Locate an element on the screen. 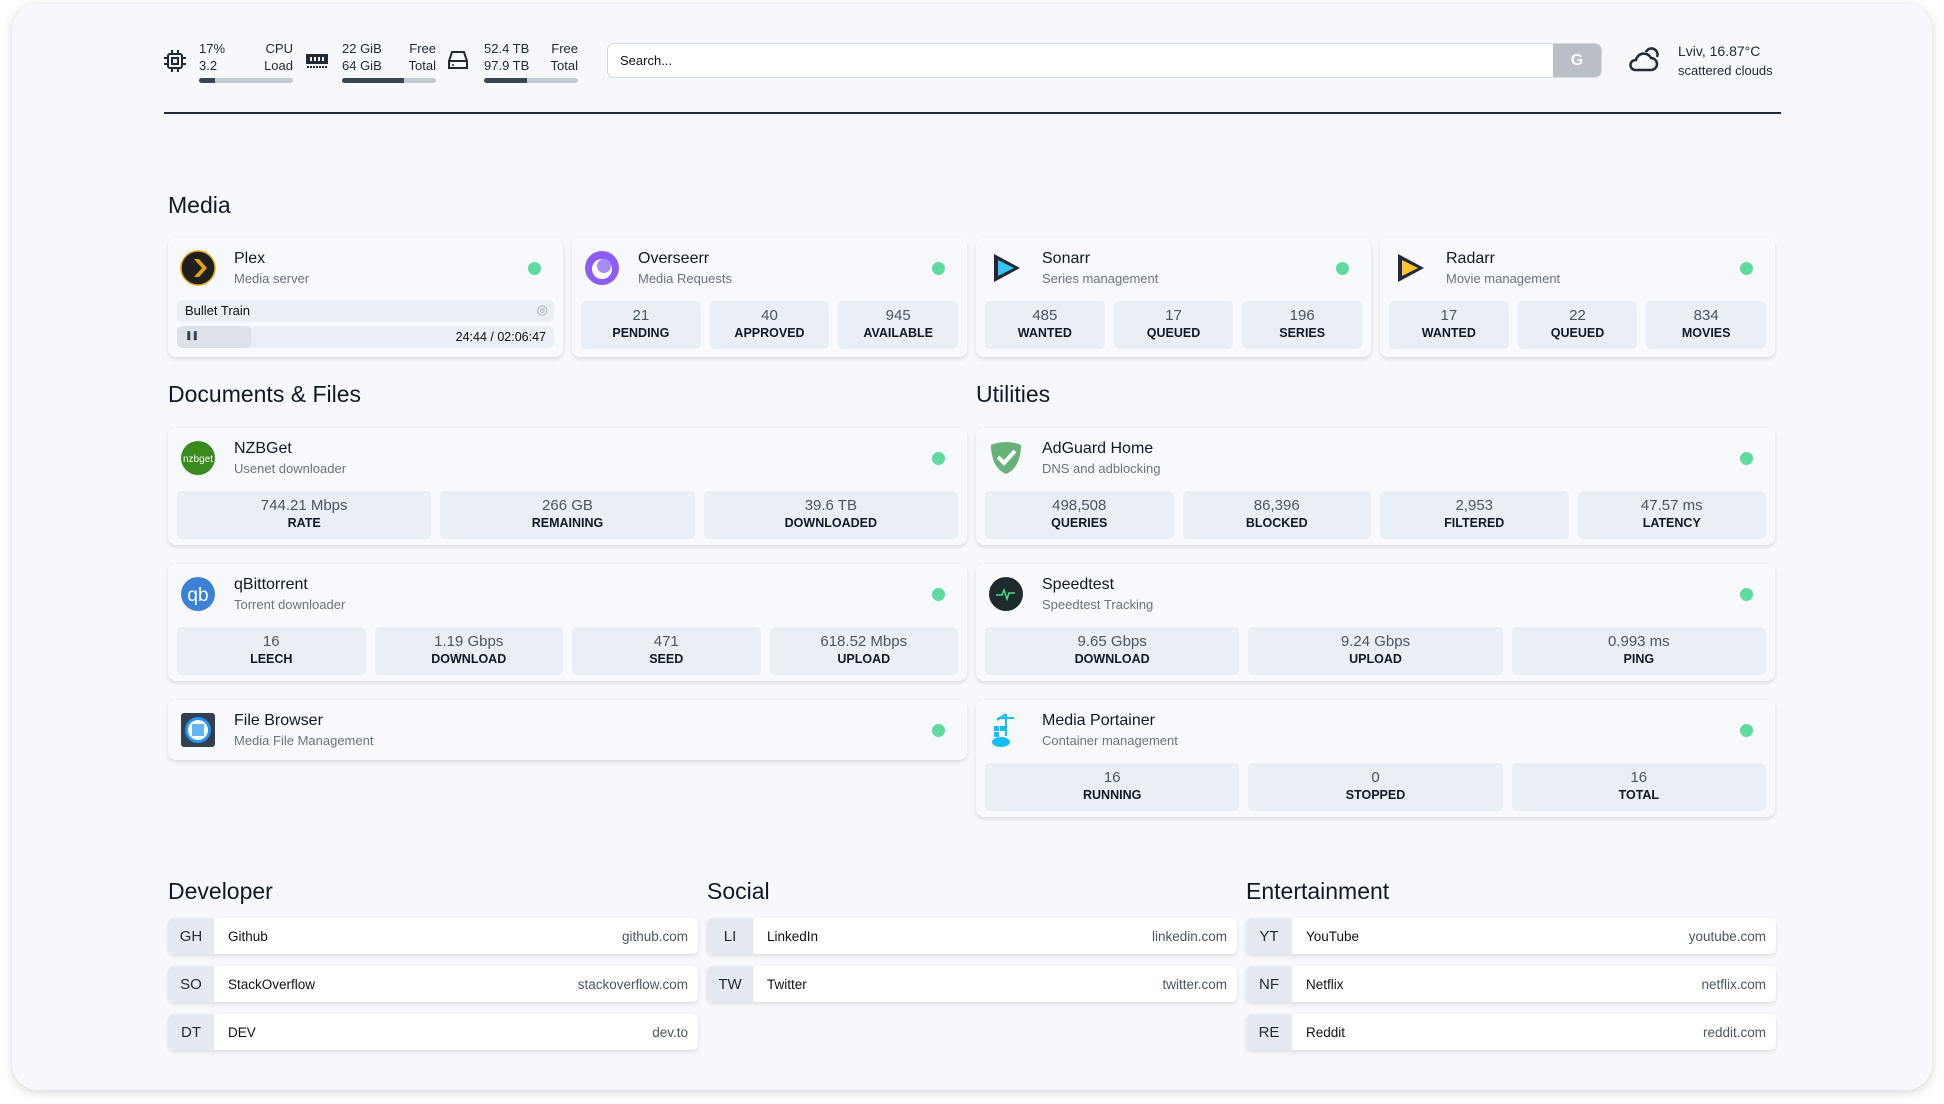 This screenshot has width=1944, height=1104. service-card-file-browser: File Browser Media File Management is located at coordinates (567, 730).